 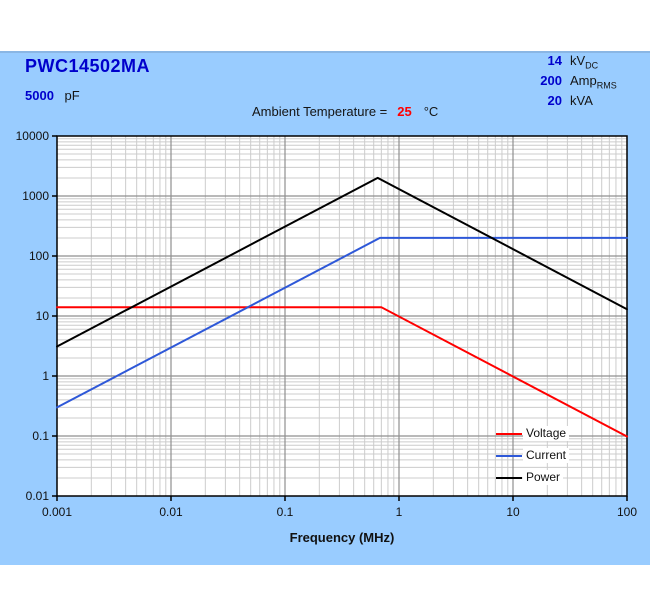 I want to click on legend-item-voltage: Voltage, so click(x=533, y=433).